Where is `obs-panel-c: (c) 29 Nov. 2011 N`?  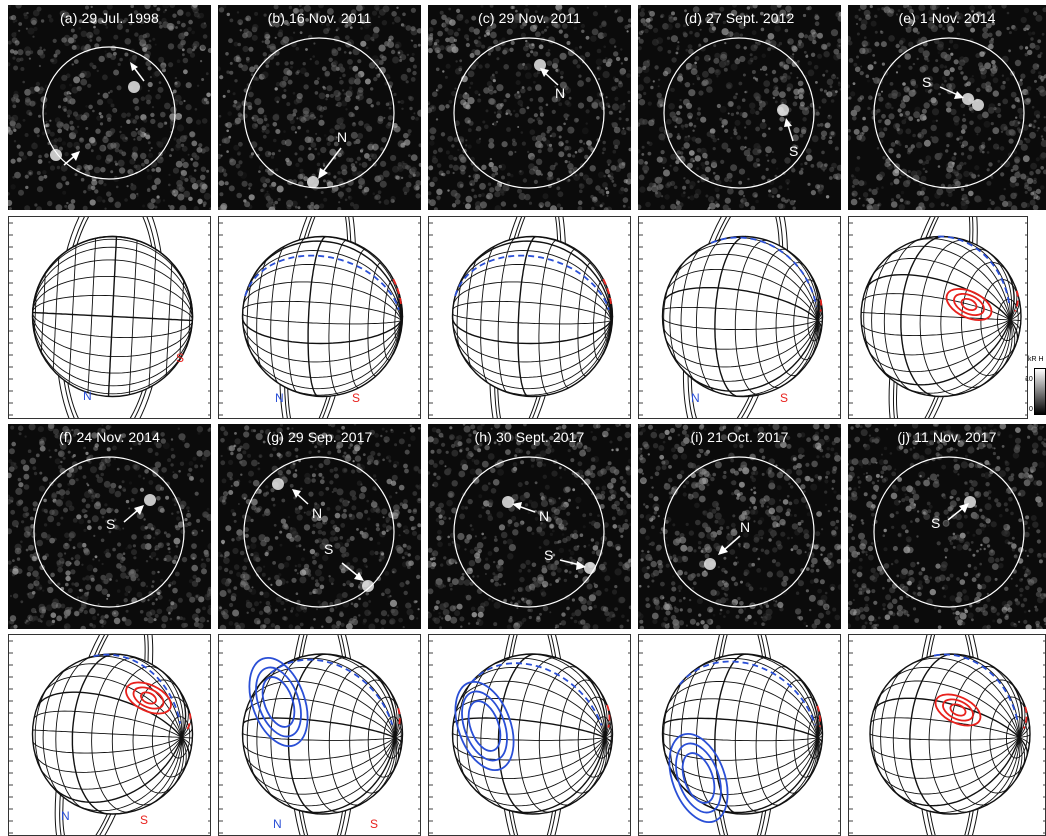
obs-panel-c: (c) 29 Nov. 2011 N is located at coordinates (529, 107).